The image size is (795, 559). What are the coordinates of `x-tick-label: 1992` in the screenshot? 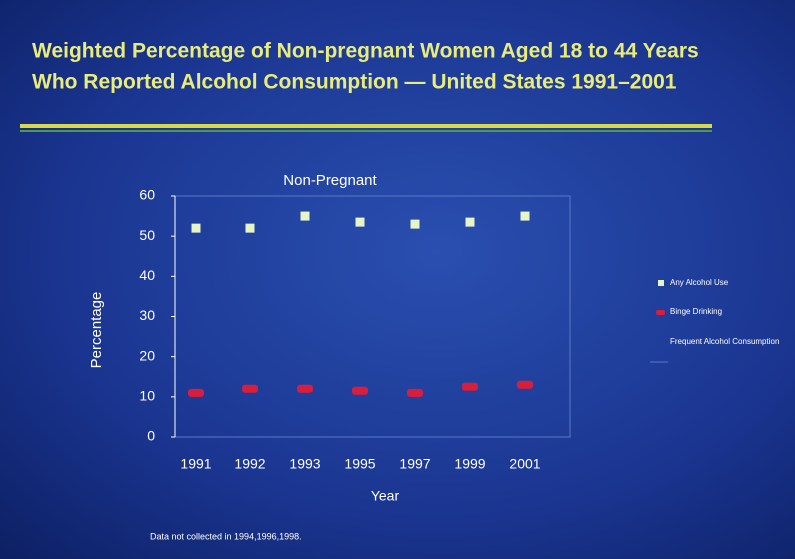 It's located at (249, 464).